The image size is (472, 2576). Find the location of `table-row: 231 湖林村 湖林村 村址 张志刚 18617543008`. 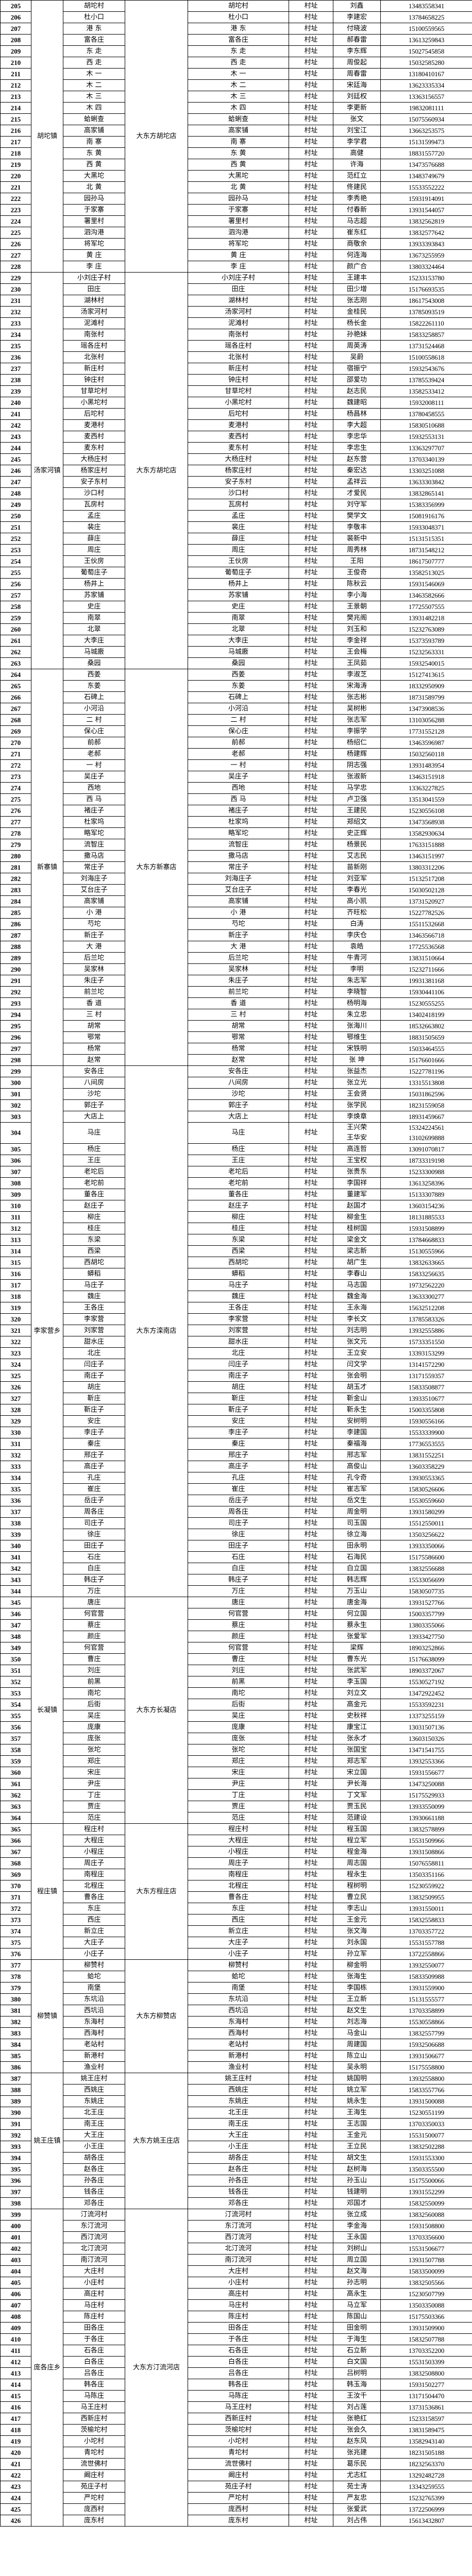

table-row: 231 湖林村 湖林村 村址 张志刚 18617543008 is located at coordinates (236, 301).